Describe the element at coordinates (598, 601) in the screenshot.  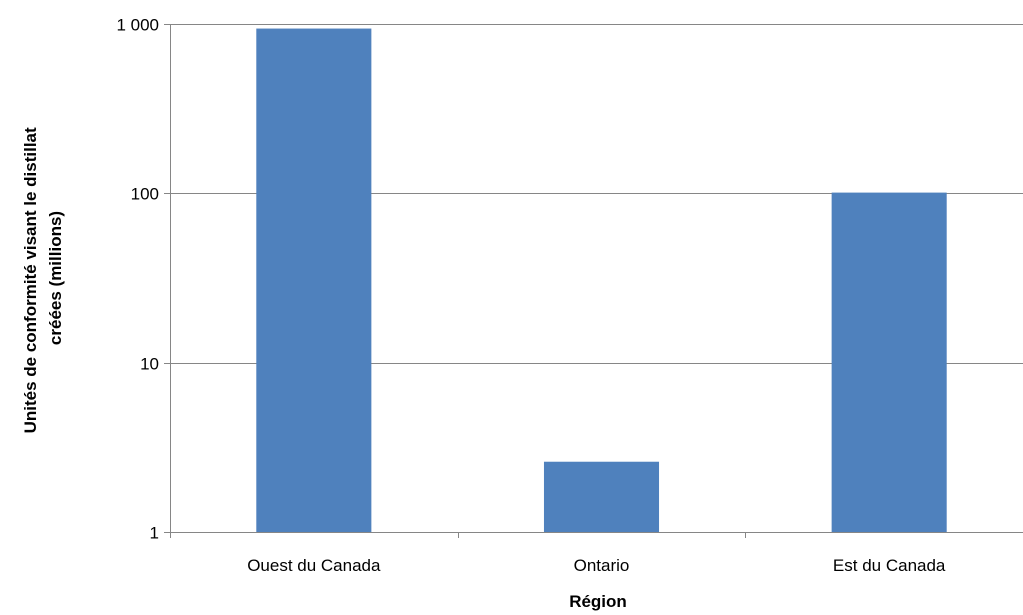
I see `x-axis-title: Région` at that location.